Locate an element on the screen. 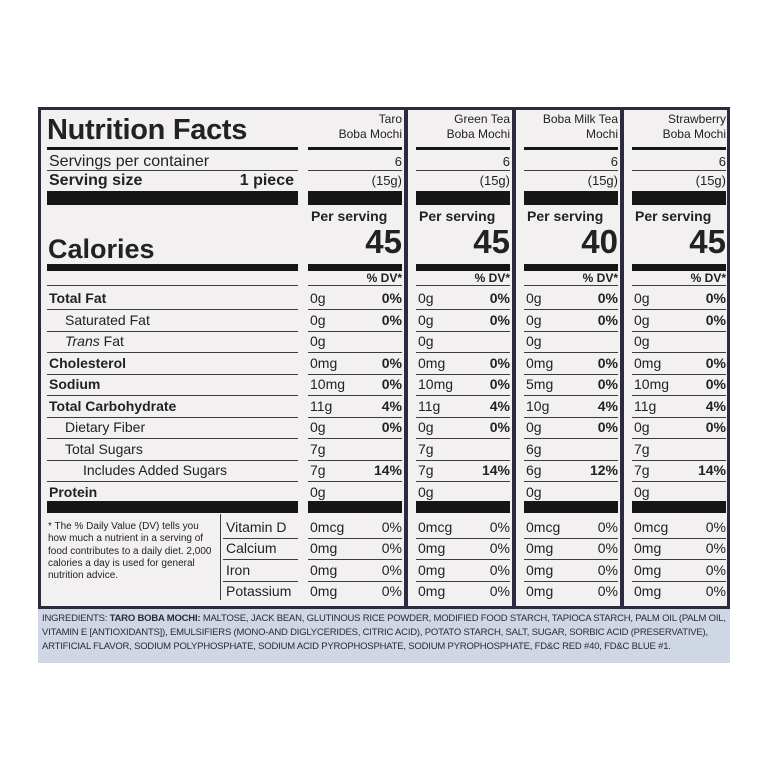 The height and width of the screenshot is (768, 768). vitamin-divider is located at coordinates (220, 557).